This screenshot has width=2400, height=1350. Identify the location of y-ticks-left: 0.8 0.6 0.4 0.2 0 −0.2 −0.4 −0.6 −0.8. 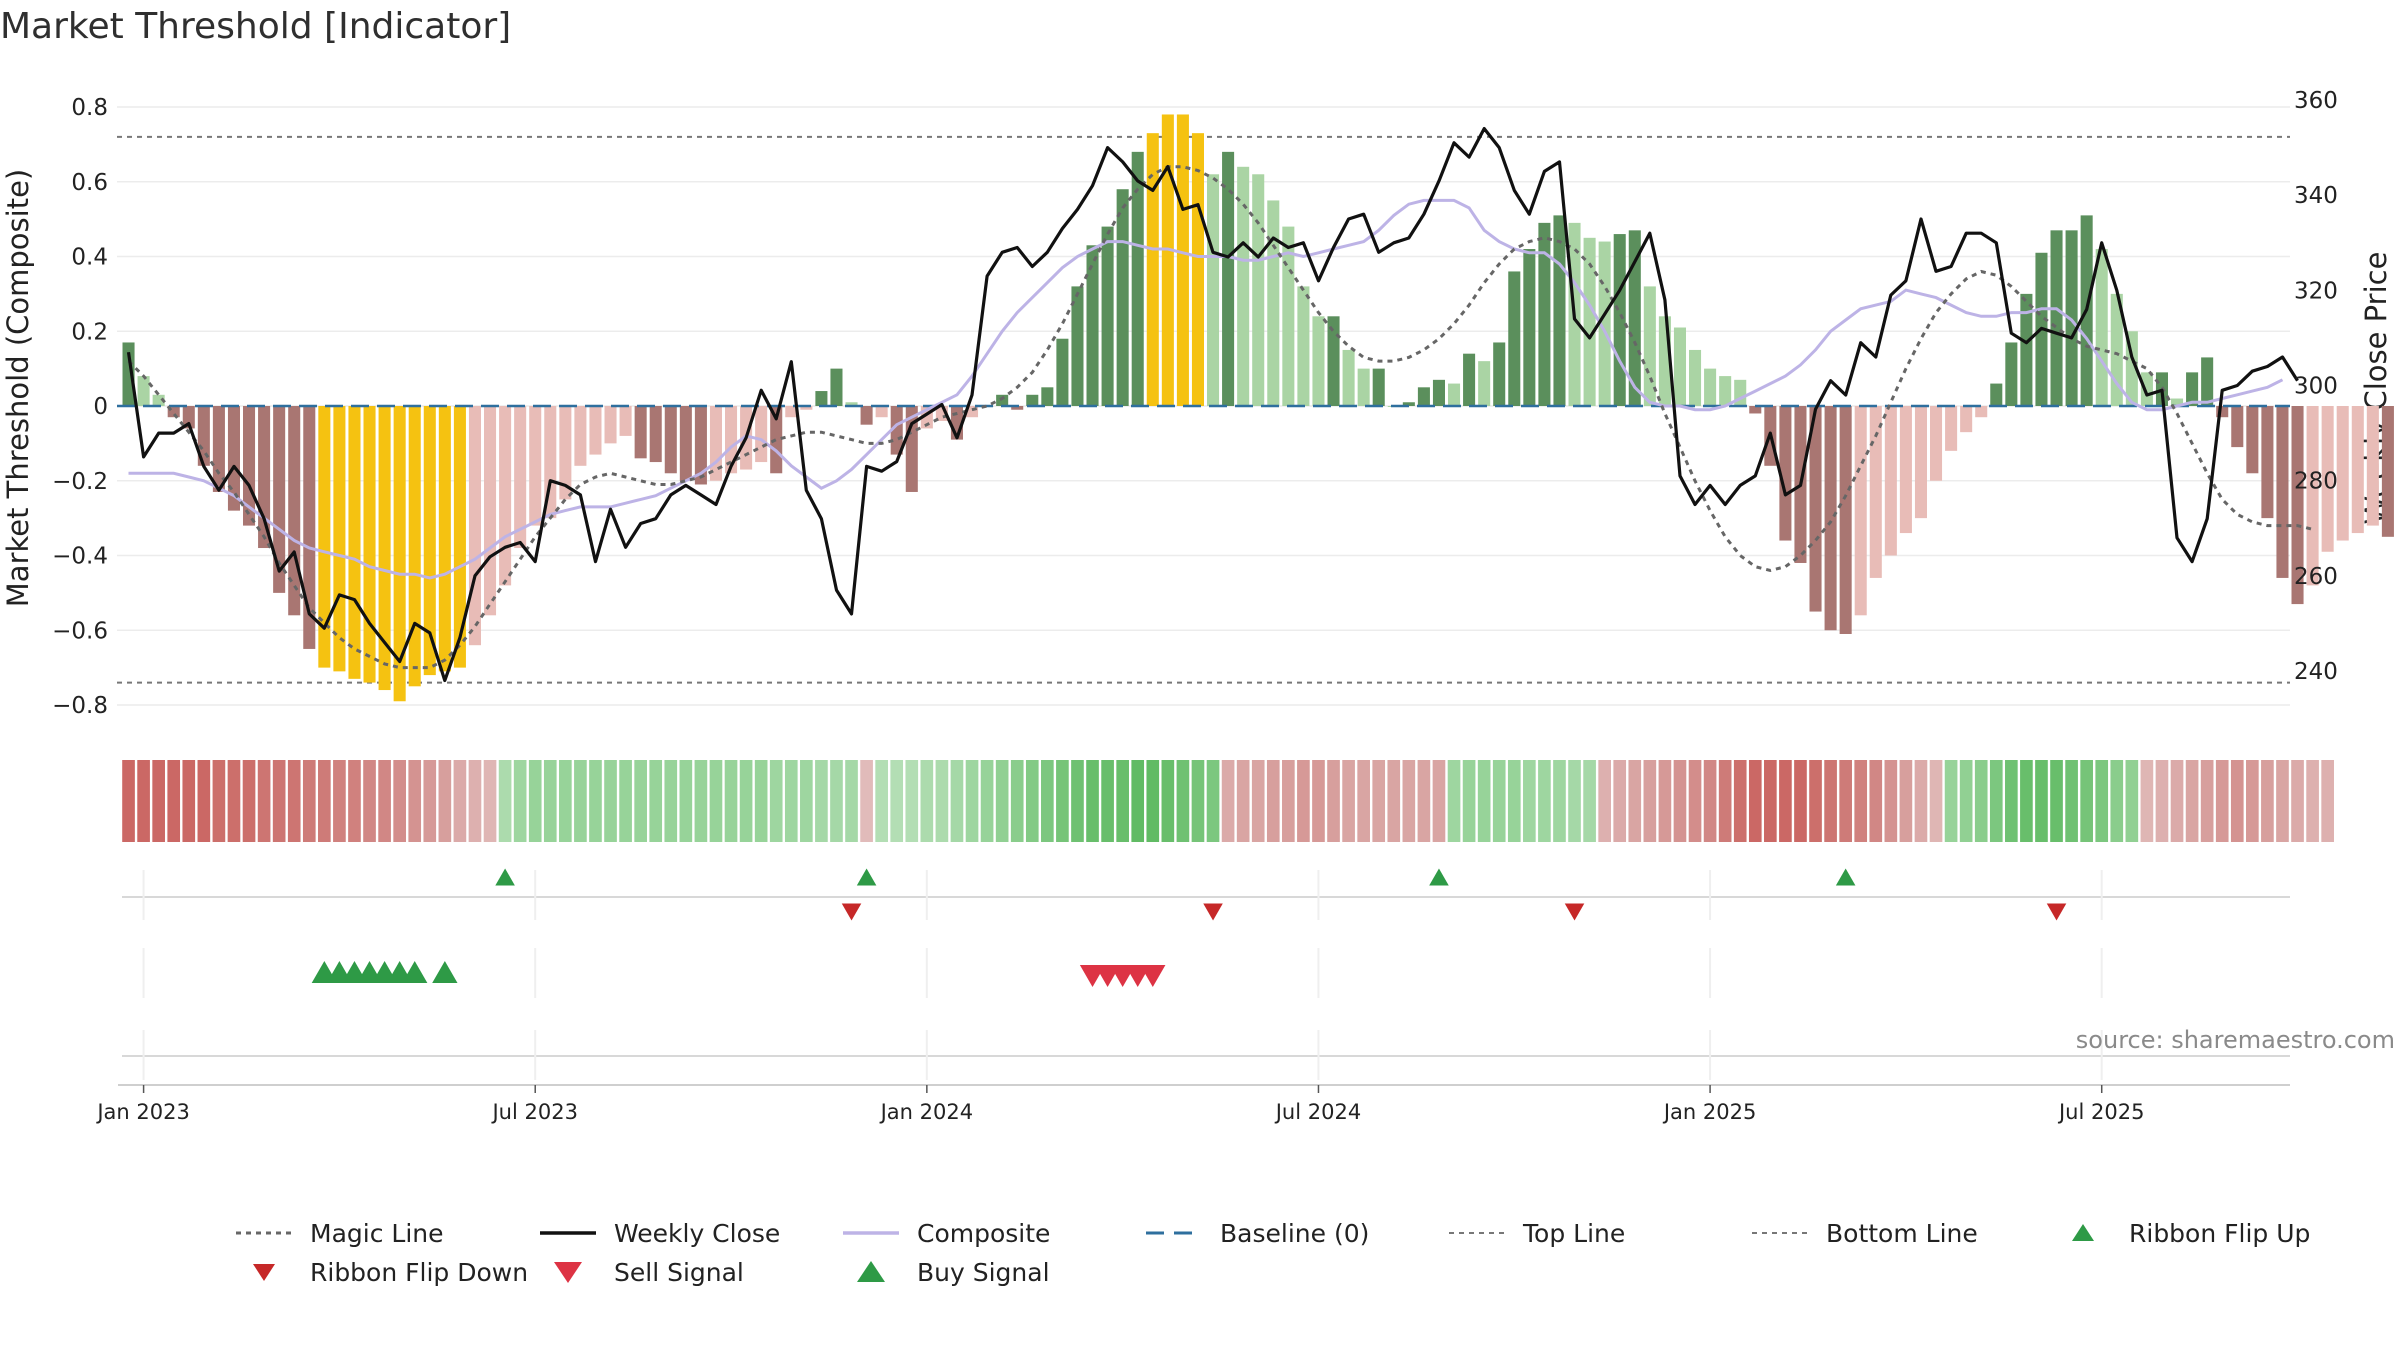
(80, 407).